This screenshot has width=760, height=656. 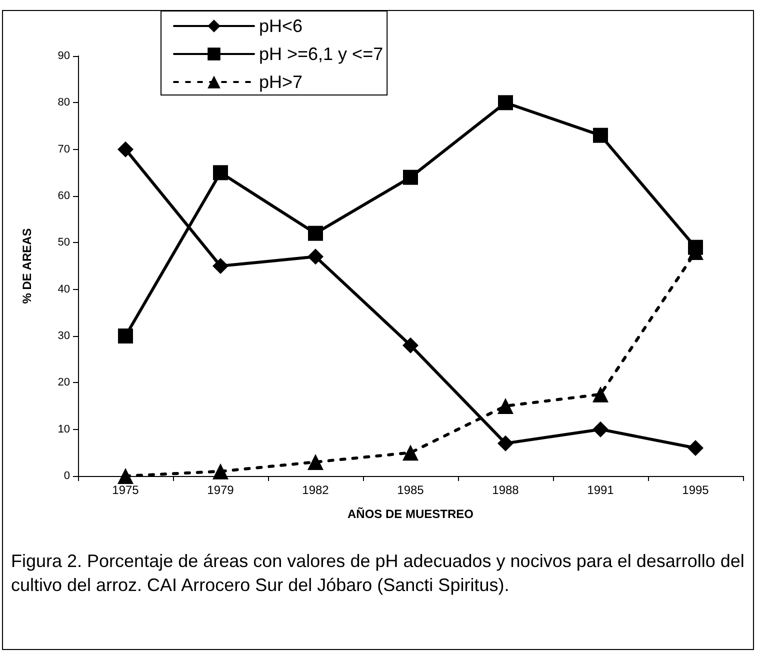 I want to click on y-axis-title: % DE AREAS, so click(x=27, y=266).